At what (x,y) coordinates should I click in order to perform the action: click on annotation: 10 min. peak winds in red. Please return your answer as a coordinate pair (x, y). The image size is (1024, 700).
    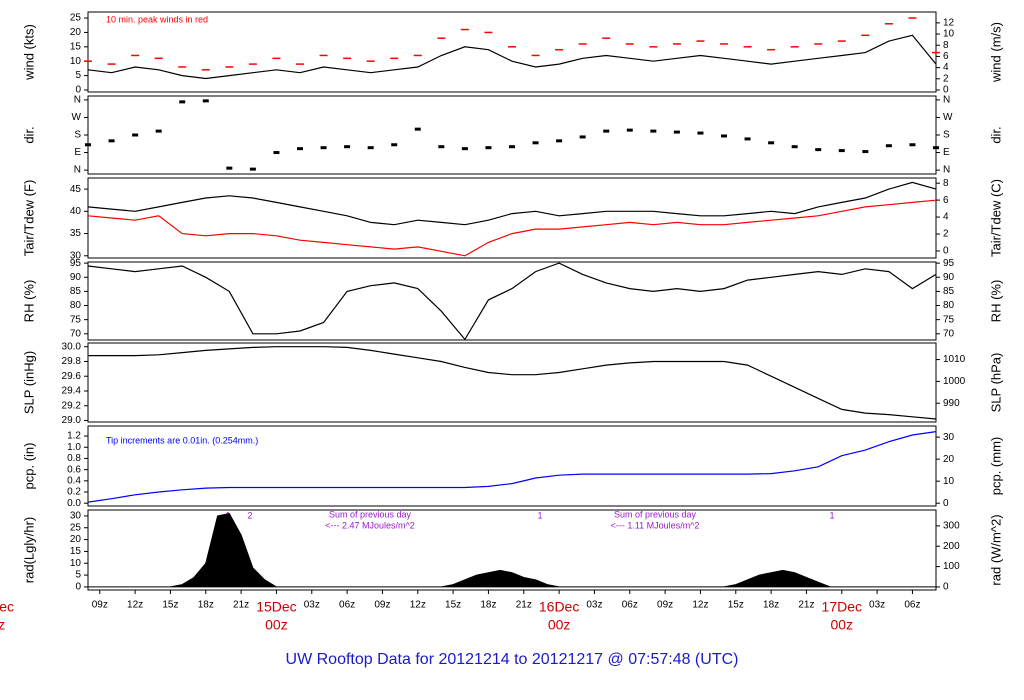
    Looking at the image, I should click on (157, 19).